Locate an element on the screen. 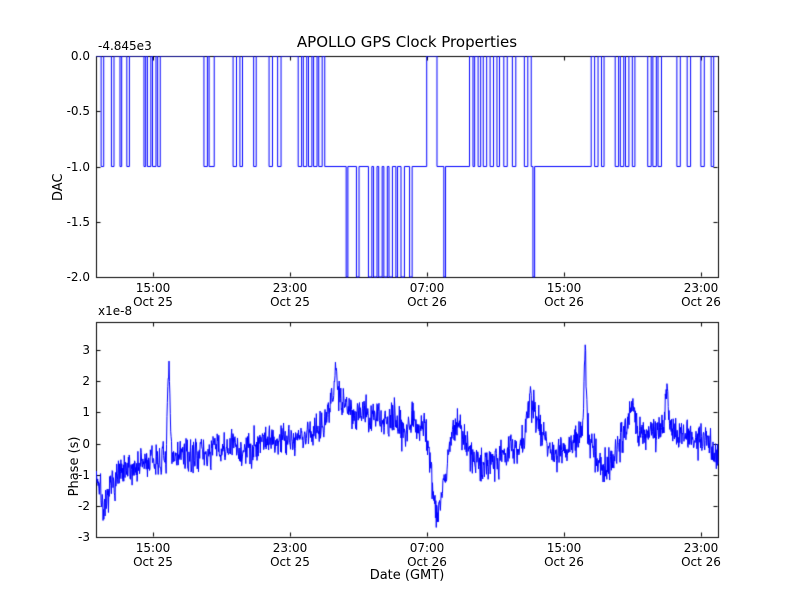 This screenshot has width=800, height=600. phase-ytick-label: 3 is located at coordinates (86, 350).